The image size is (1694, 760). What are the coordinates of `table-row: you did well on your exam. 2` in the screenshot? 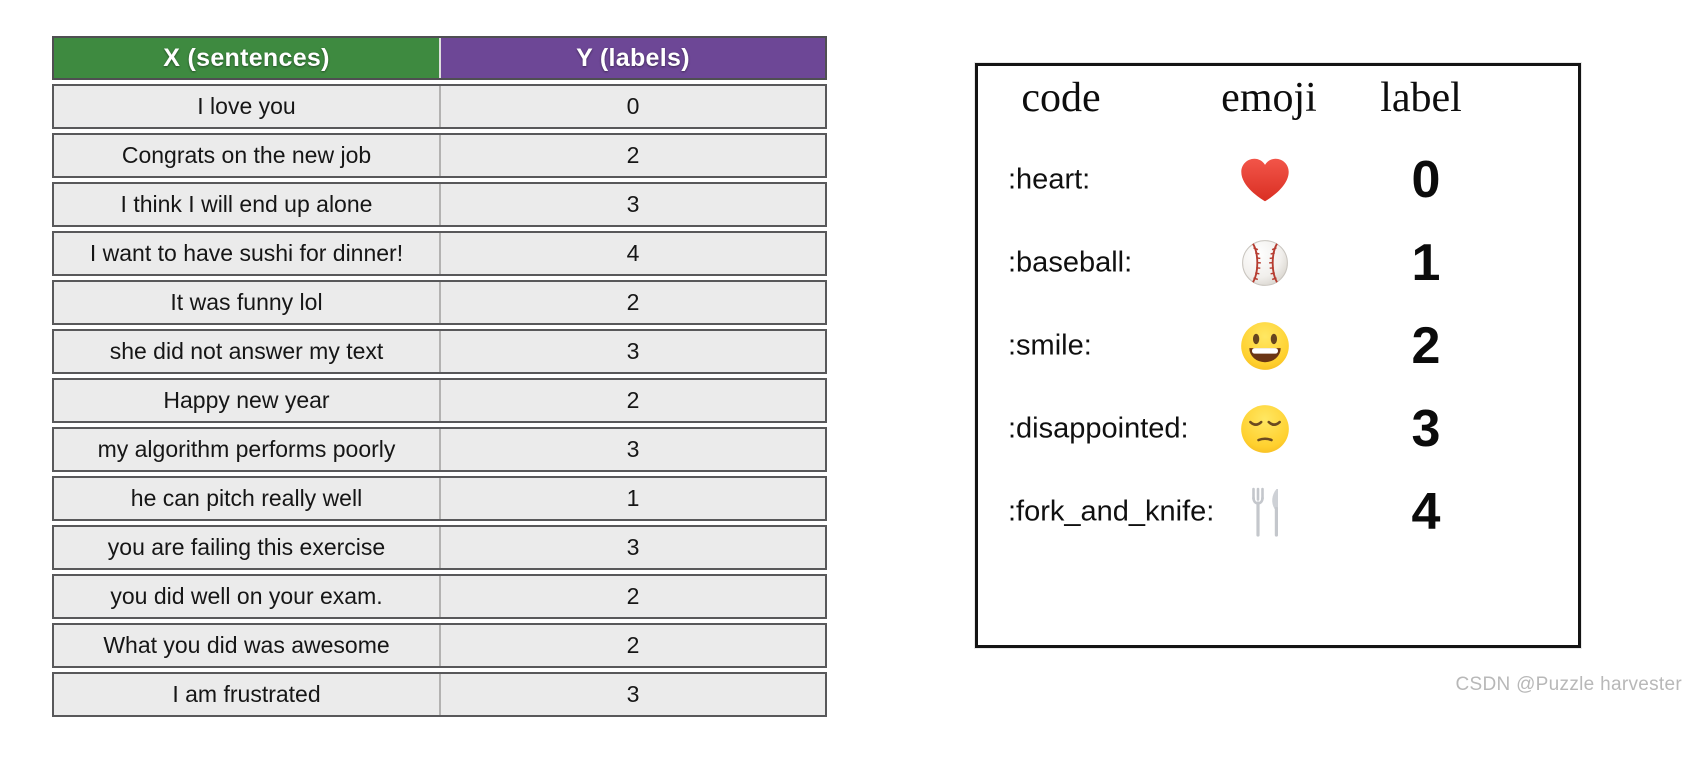 It's located at (439, 596).